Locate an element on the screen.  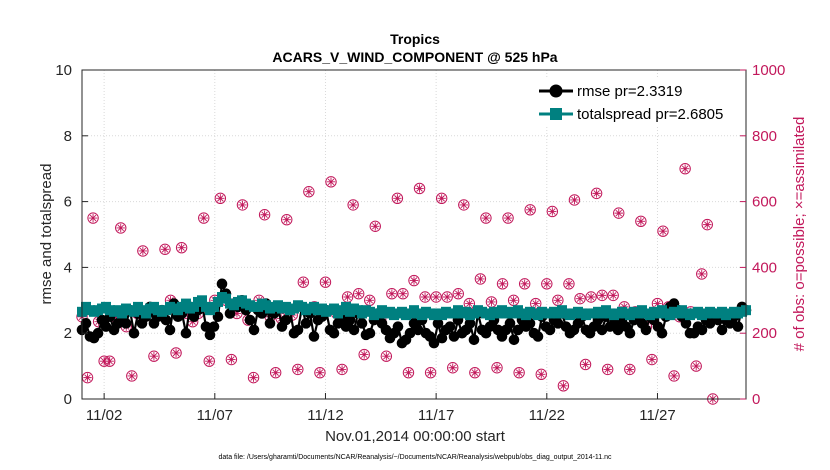
legend-totalspread-marker is located at coordinates (556, 114).